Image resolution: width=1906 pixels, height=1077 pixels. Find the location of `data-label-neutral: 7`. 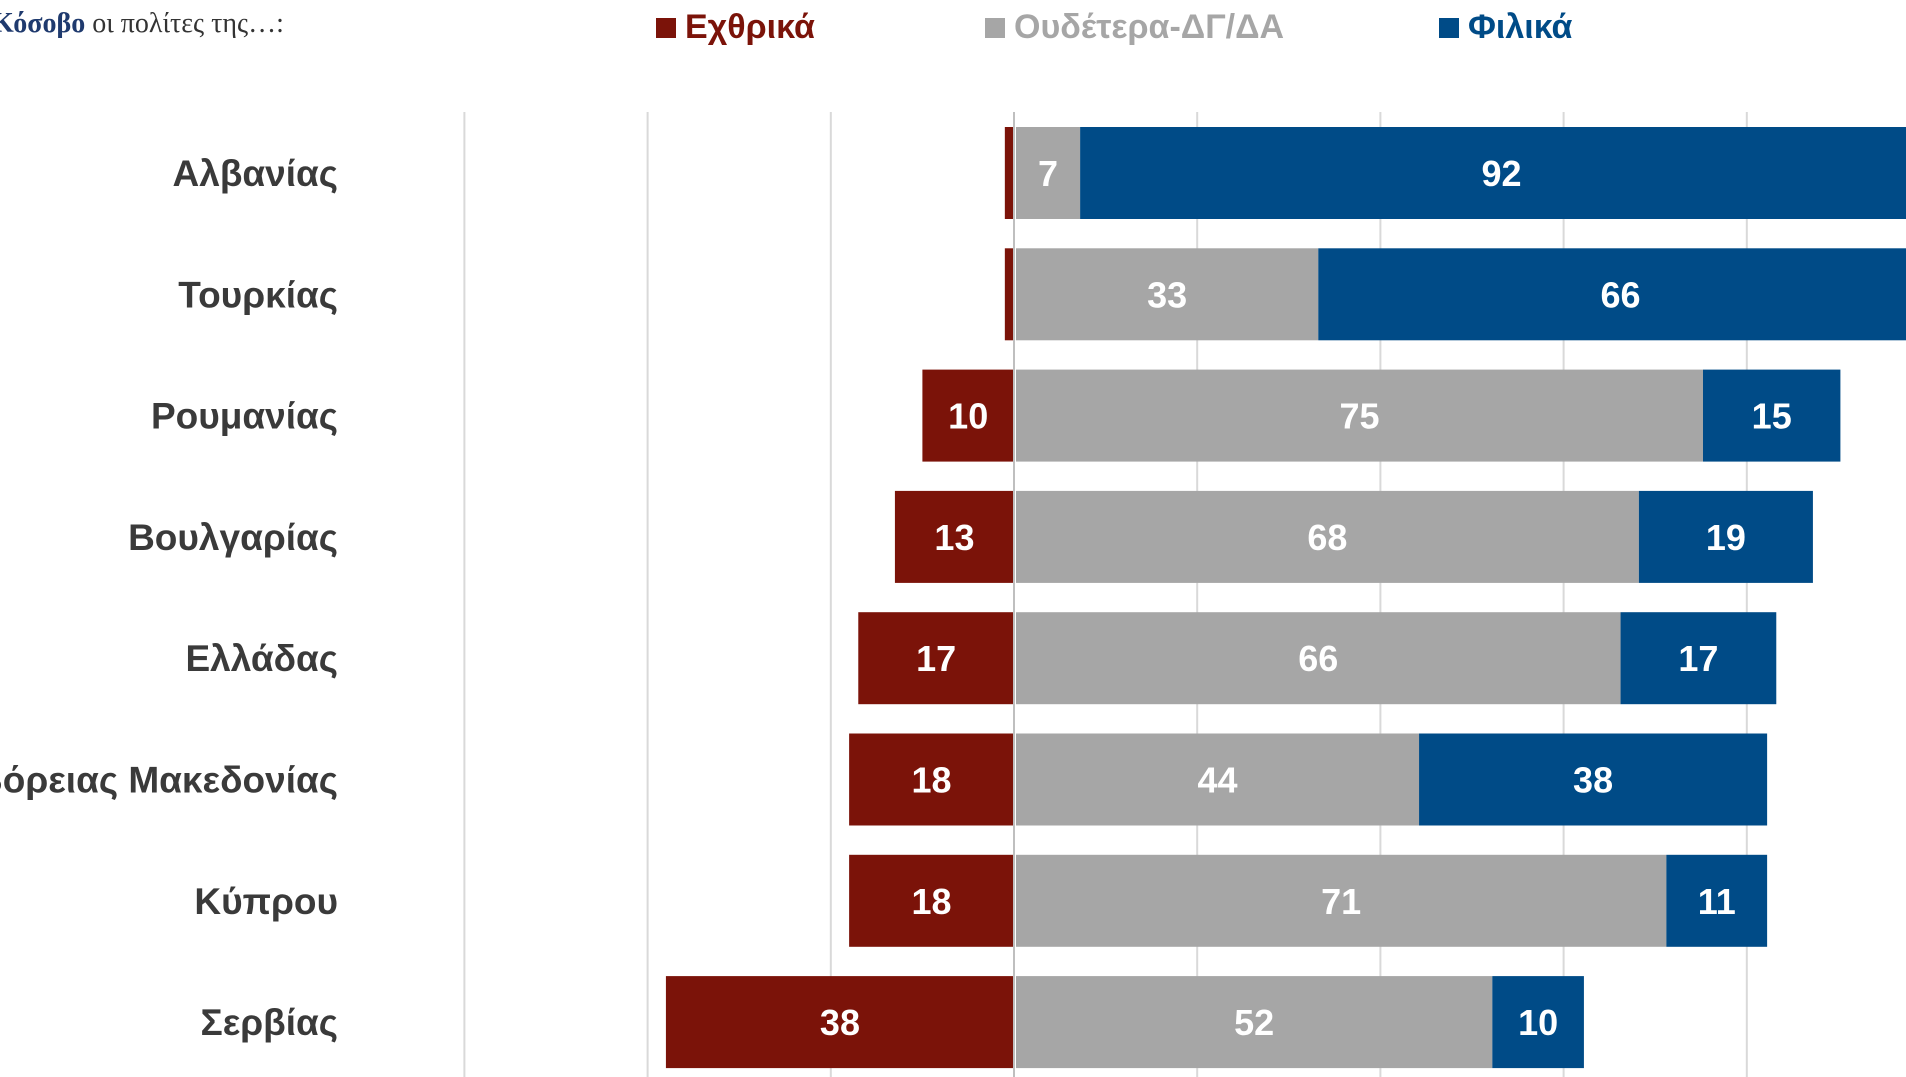

data-label-neutral: 7 is located at coordinates (1048, 173).